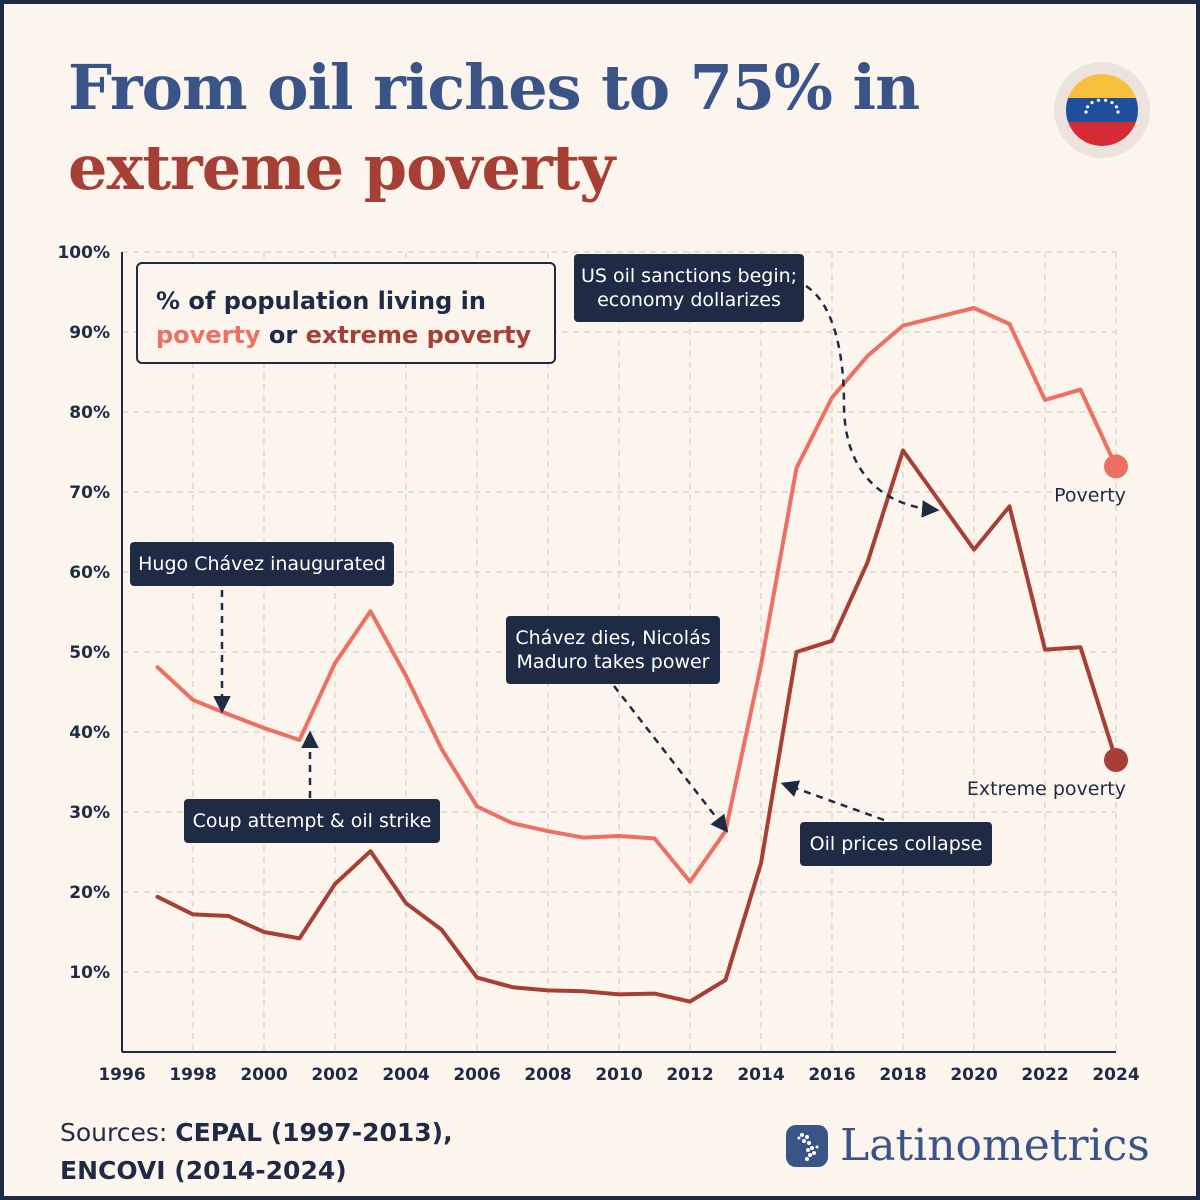  What do you see at coordinates (118, 1132) in the screenshot?
I see `sources-prefix: Sources:` at bounding box center [118, 1132].